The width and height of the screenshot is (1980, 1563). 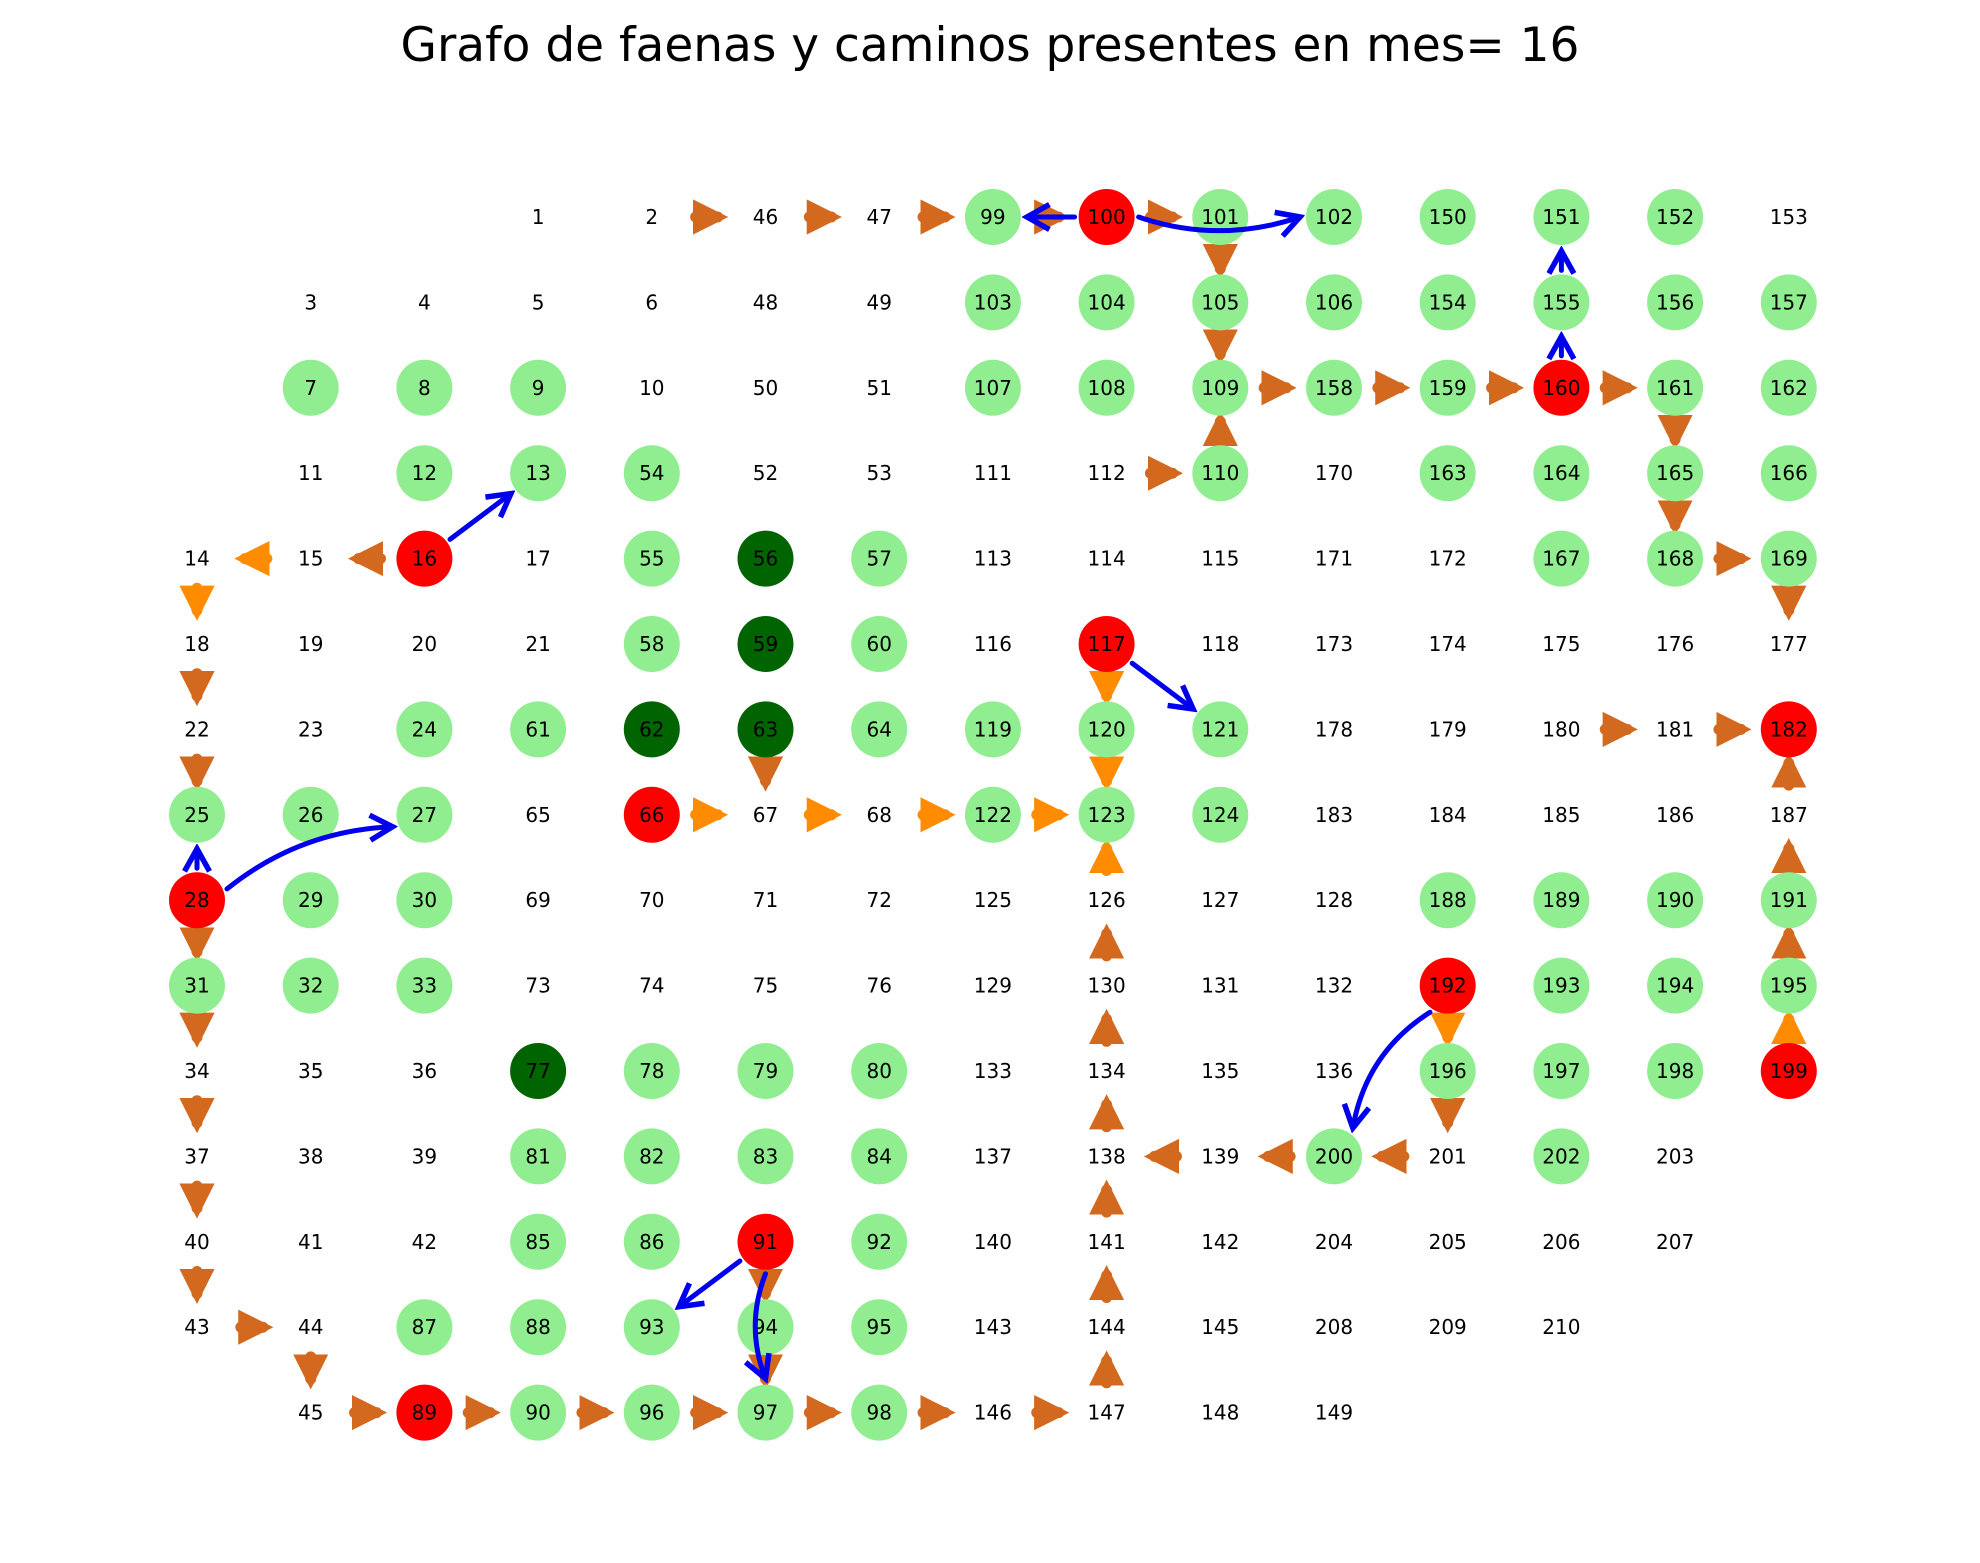 I want to click on node-174: 174, so click(x=1448, y=644).